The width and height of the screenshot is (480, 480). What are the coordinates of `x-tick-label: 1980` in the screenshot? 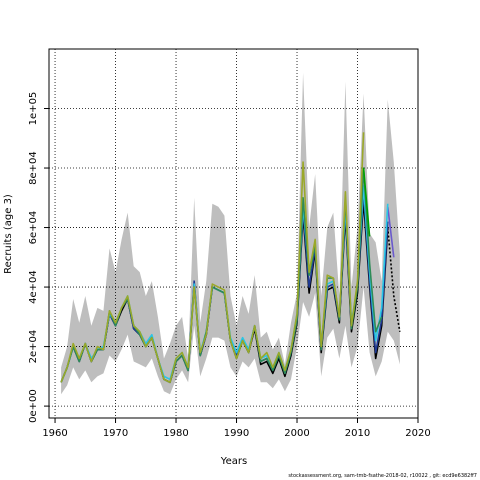 It's located at (175, 433).